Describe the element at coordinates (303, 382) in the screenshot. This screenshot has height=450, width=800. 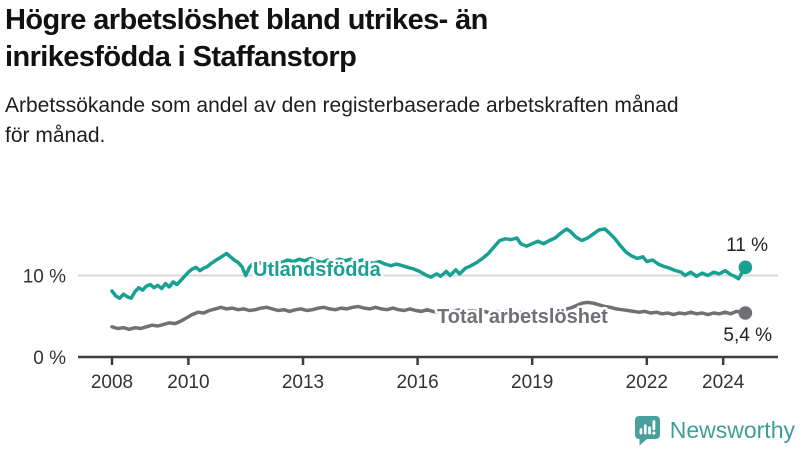
I see `x-axis-tick-label: 2013` at that location.